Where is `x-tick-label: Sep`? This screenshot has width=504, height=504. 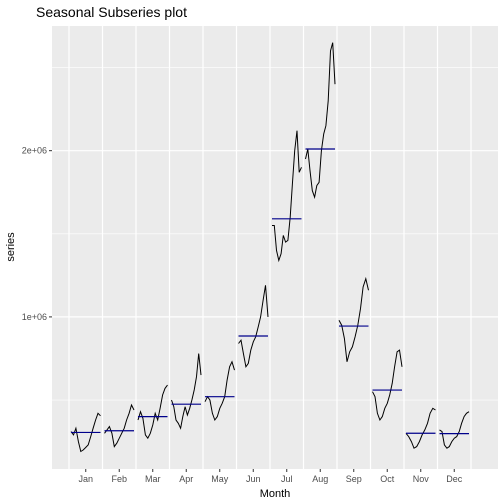 x-tick-label: Sep is located at coordinates (354, 479).